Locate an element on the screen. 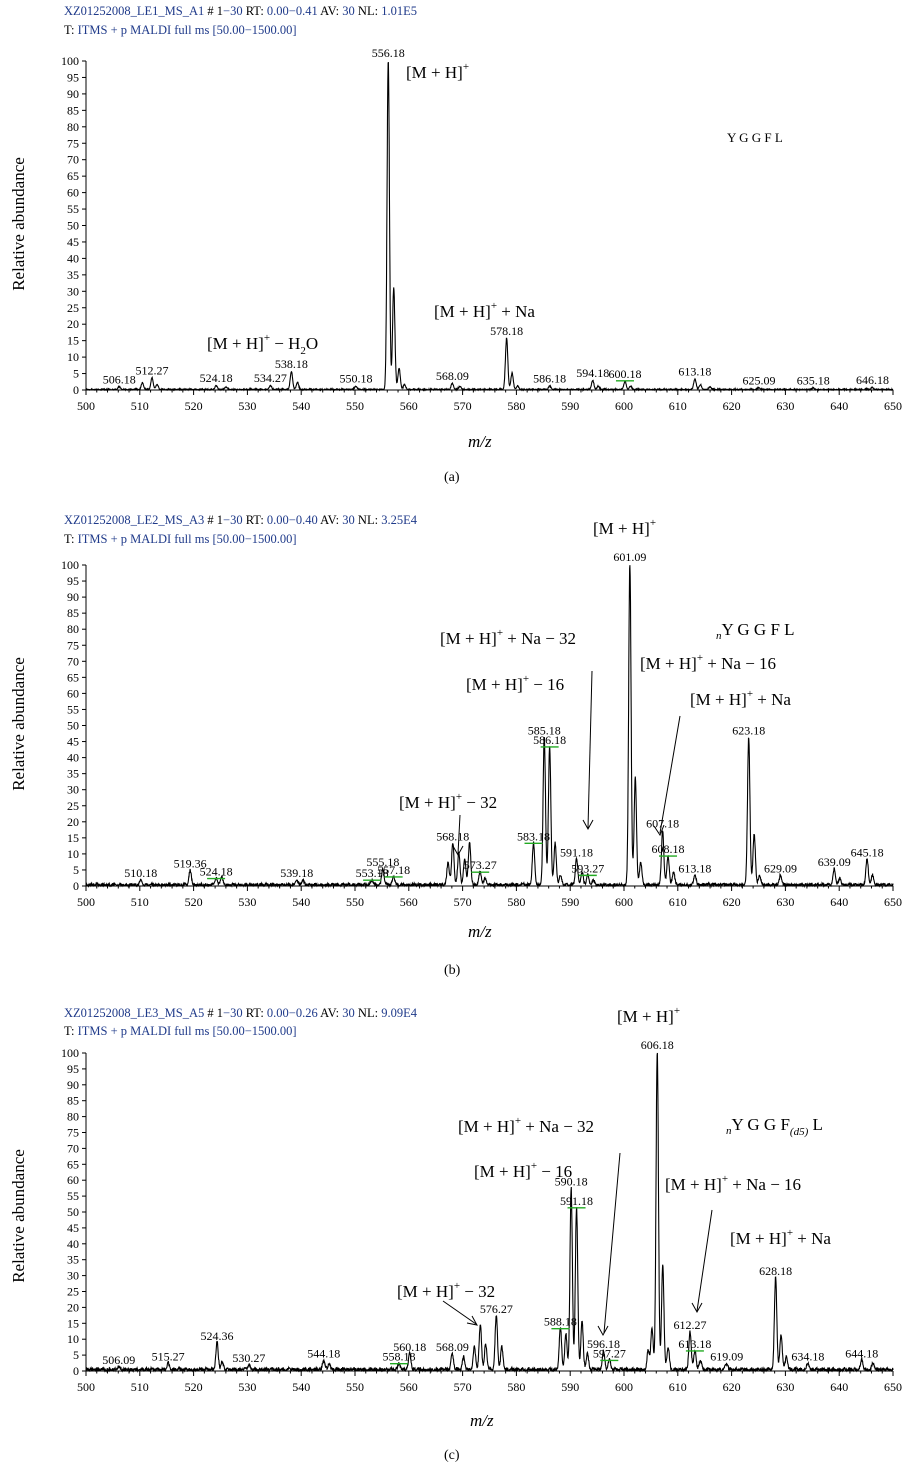 The width and height of the screenshot is (905, 1470). peptide-sequence: nY G G F L is located at coordinates (755, 631).